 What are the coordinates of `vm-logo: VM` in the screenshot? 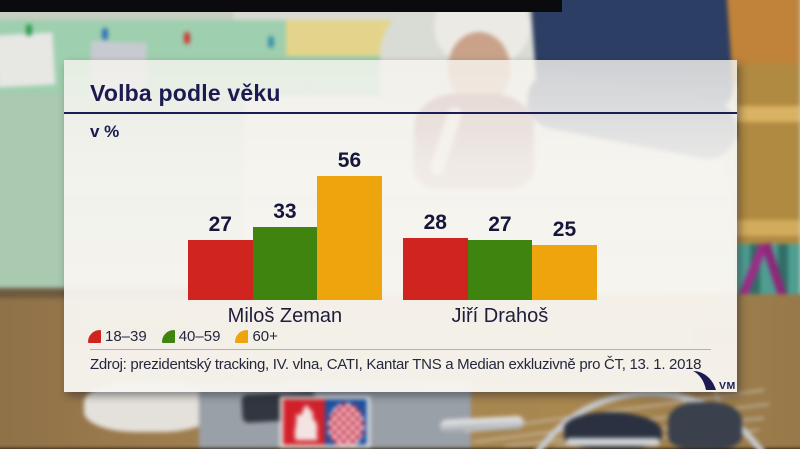 It's located at (714, 380).